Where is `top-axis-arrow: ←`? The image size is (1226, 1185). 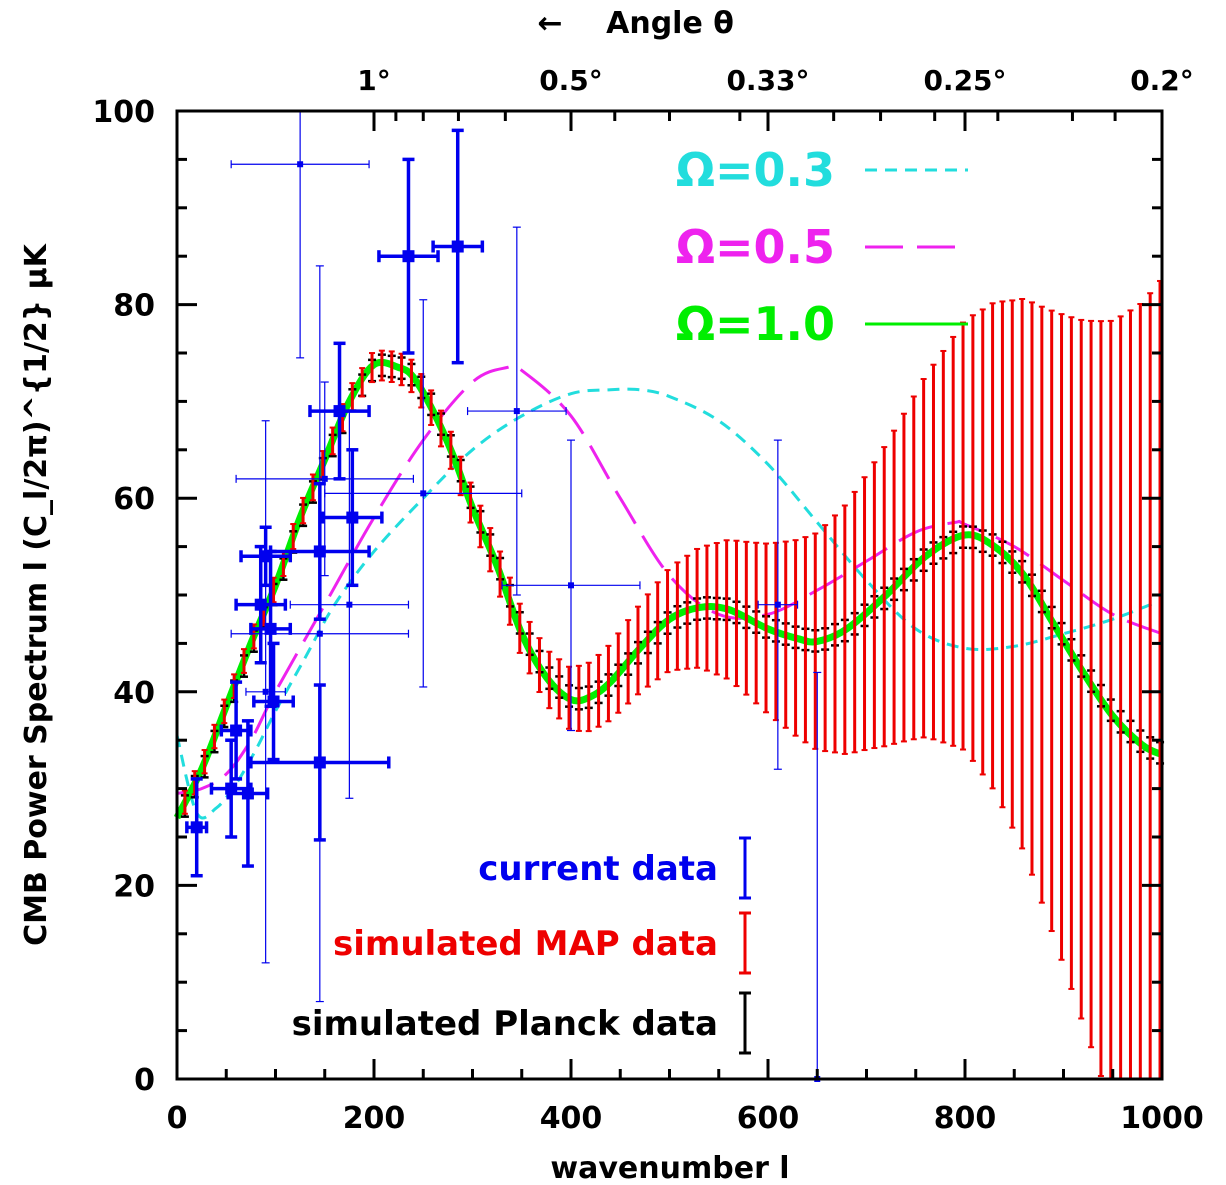
top-axis-arrow: ← is located at coordinates (549, 23).